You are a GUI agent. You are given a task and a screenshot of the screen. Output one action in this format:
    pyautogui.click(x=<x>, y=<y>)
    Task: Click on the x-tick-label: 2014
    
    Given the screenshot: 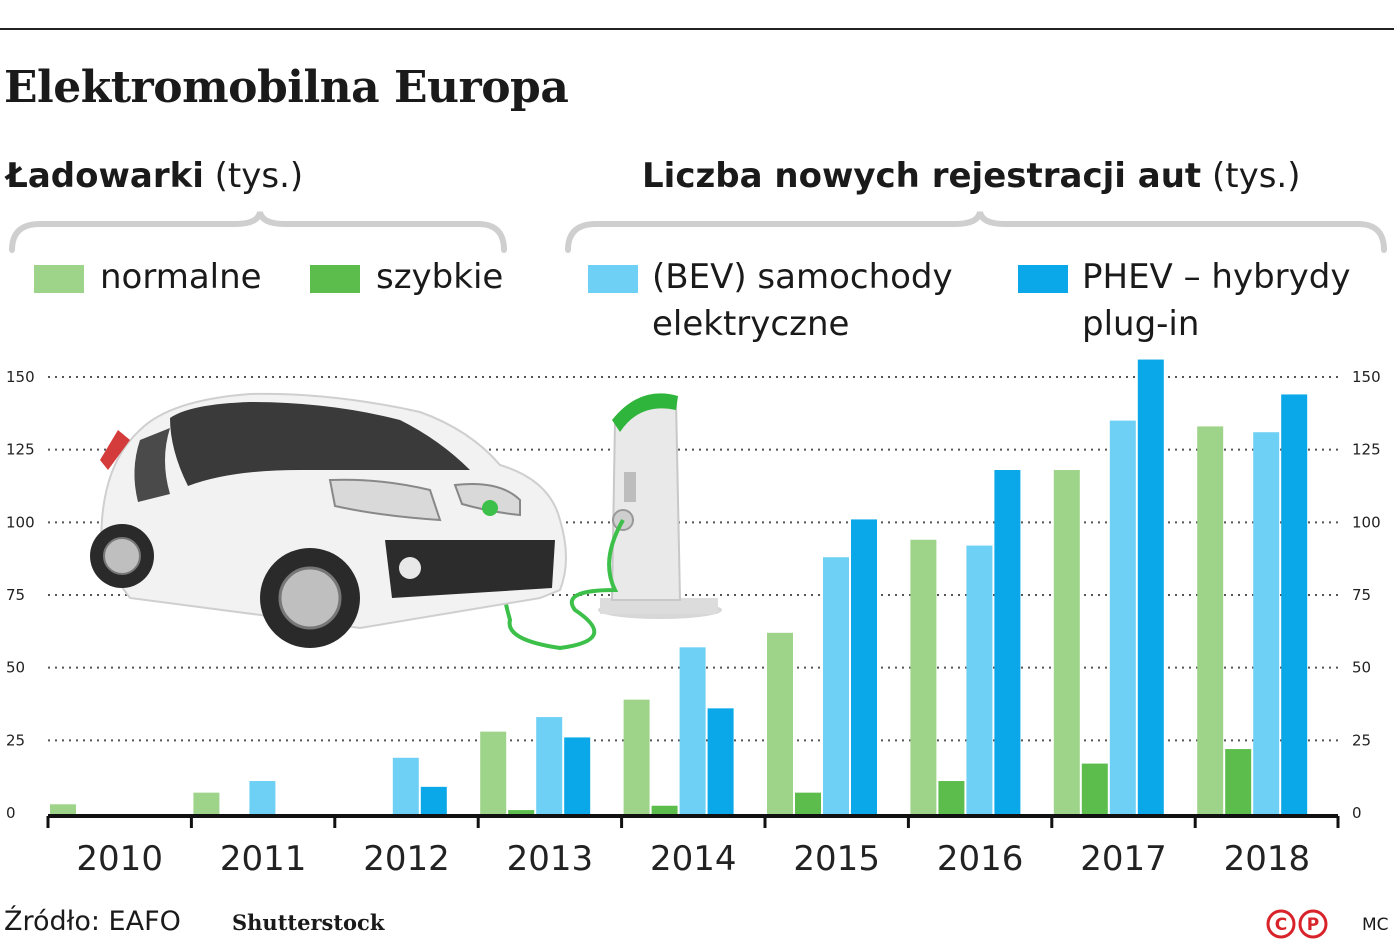 What is the action you would take?
    pyautogui.click(x=693, y=859)
    